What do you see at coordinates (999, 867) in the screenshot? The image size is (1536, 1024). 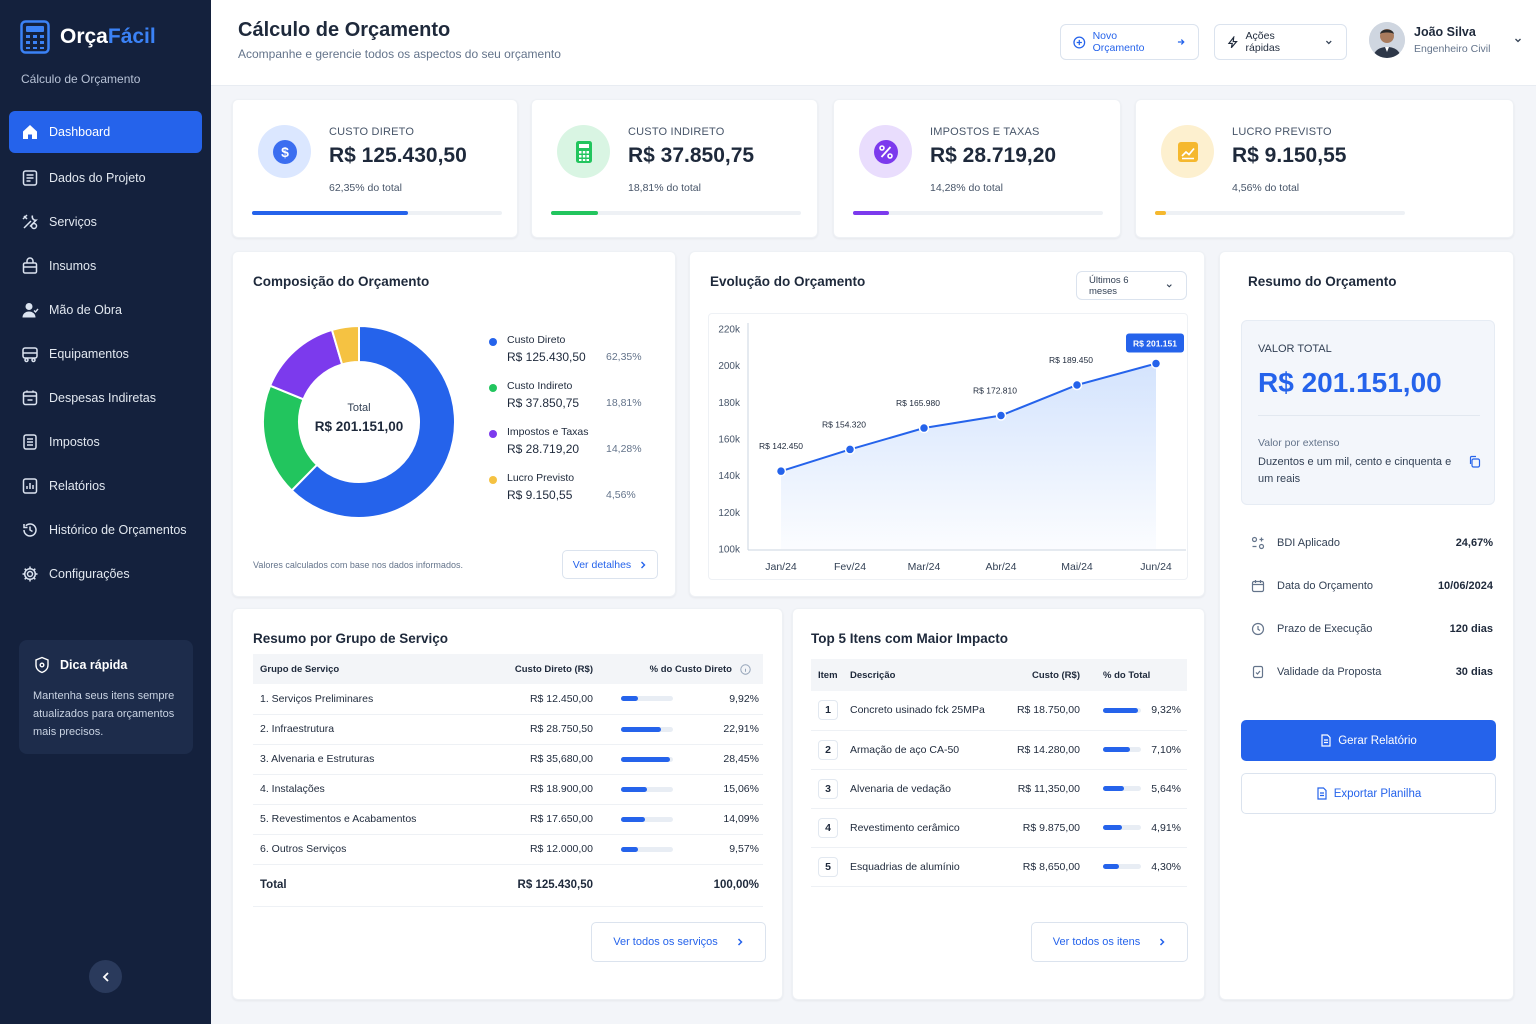 I see `table-row: 5 Esquadrias de alumínio R$ 8,650,00 4,30%` at bounding box center [999, 867].